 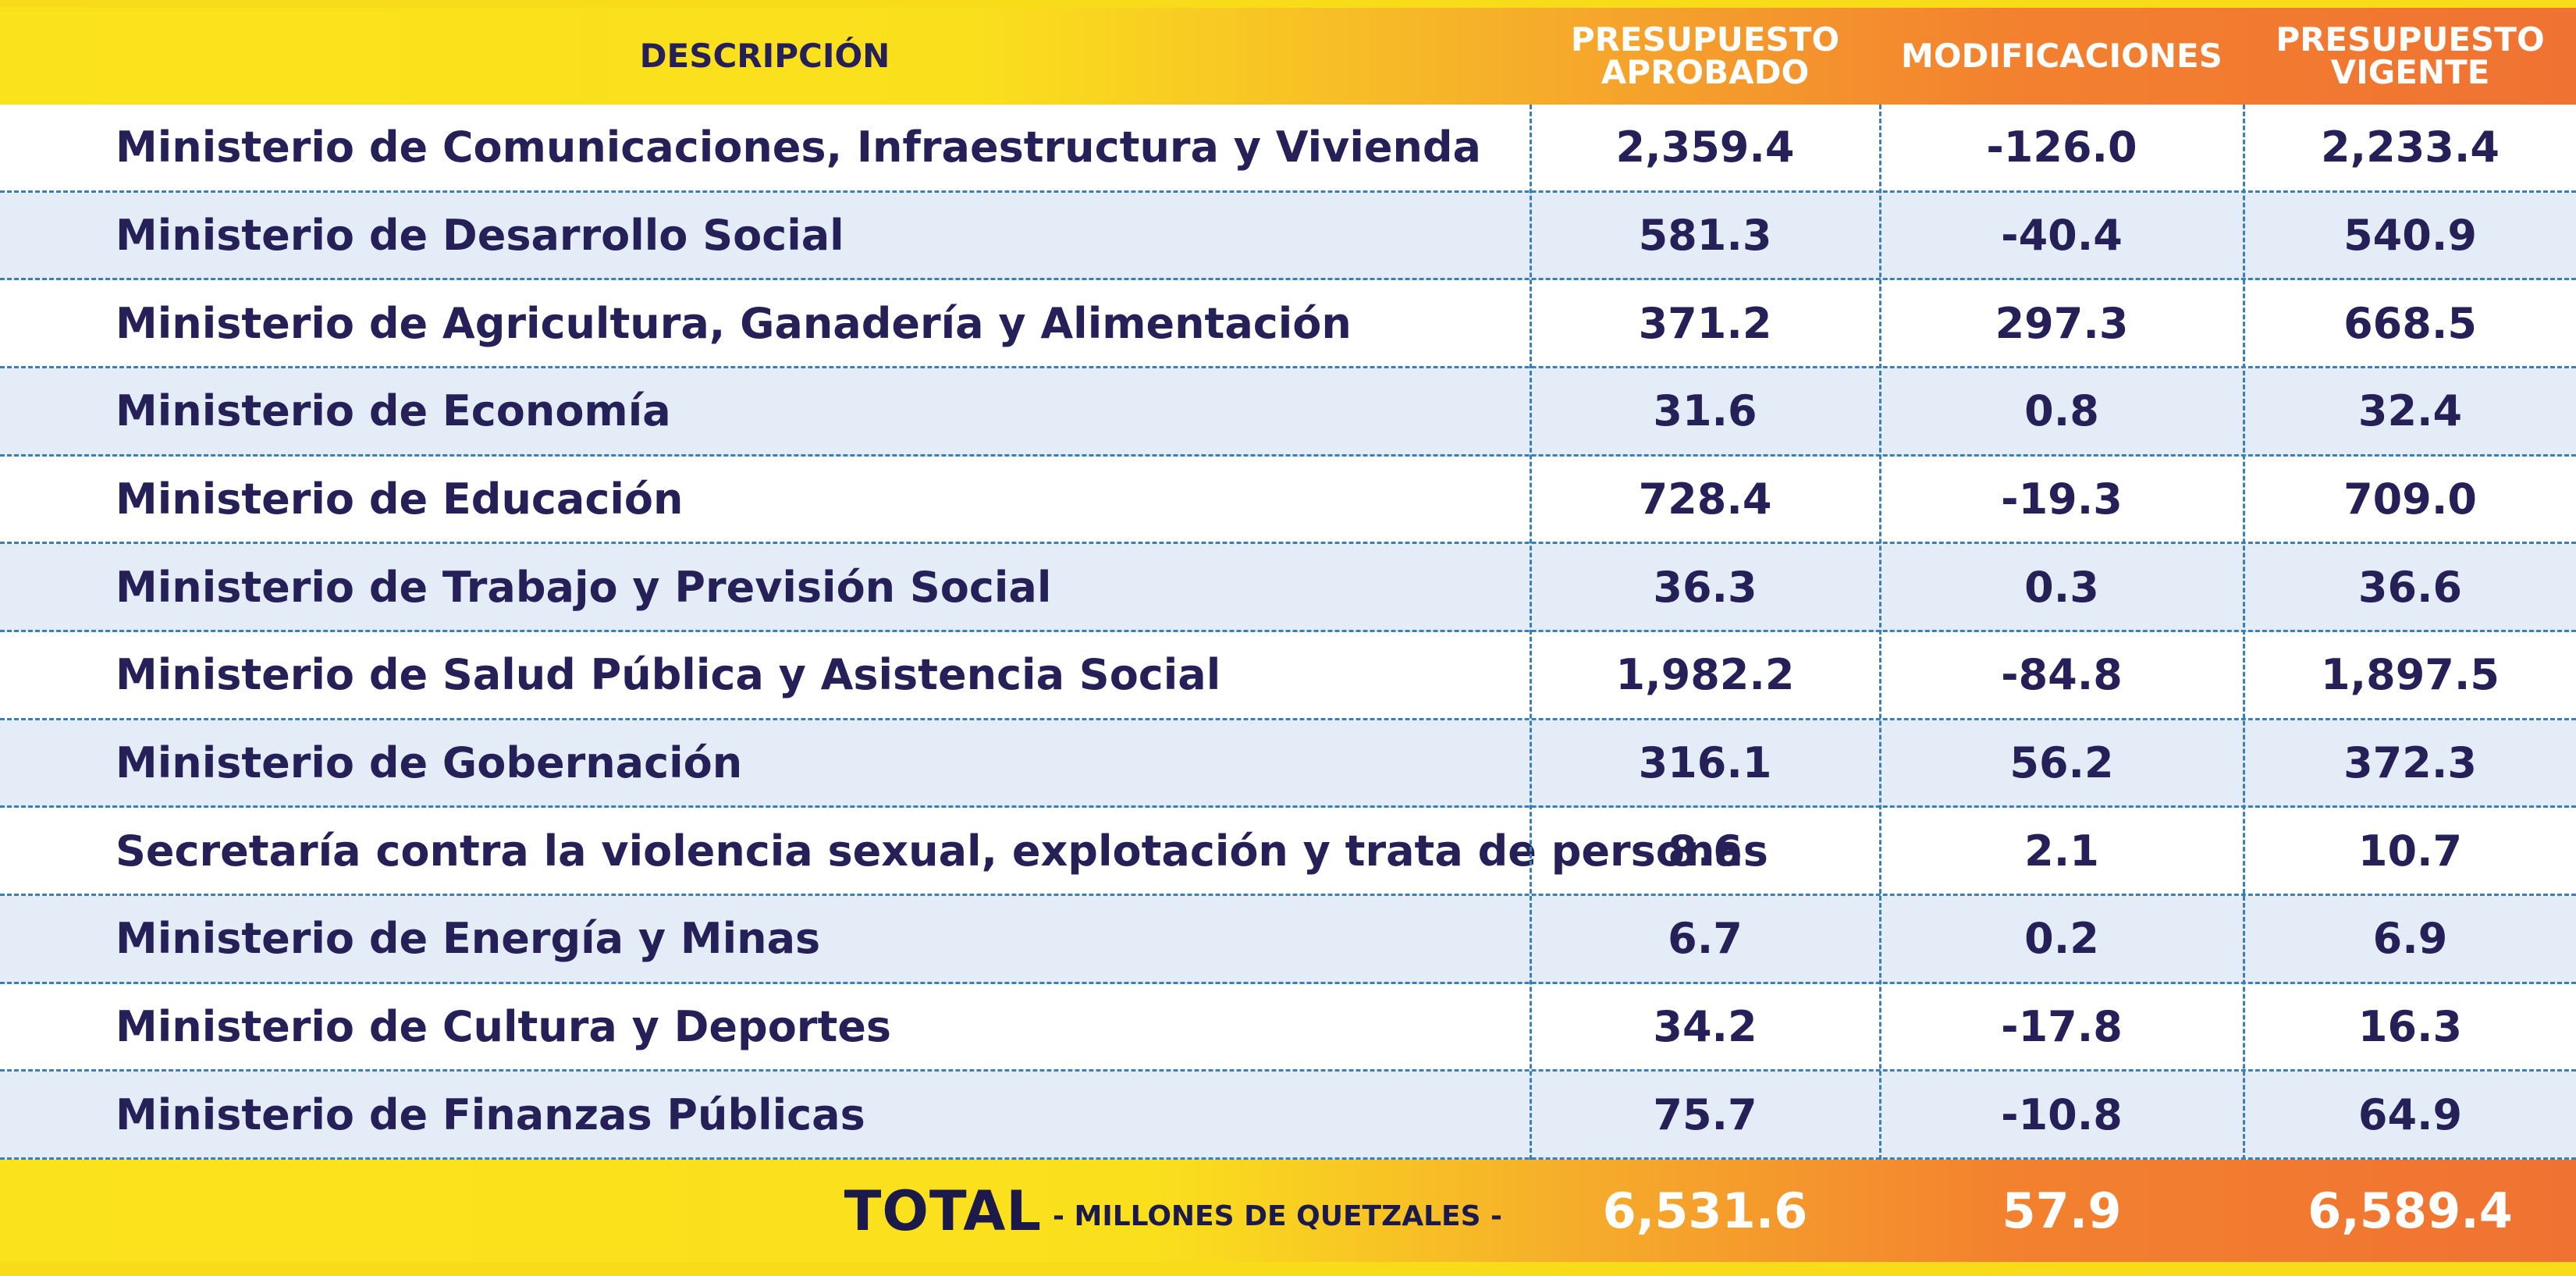 I want to click on row-vigente: 2,233.4, so click(x=2410, y=147).